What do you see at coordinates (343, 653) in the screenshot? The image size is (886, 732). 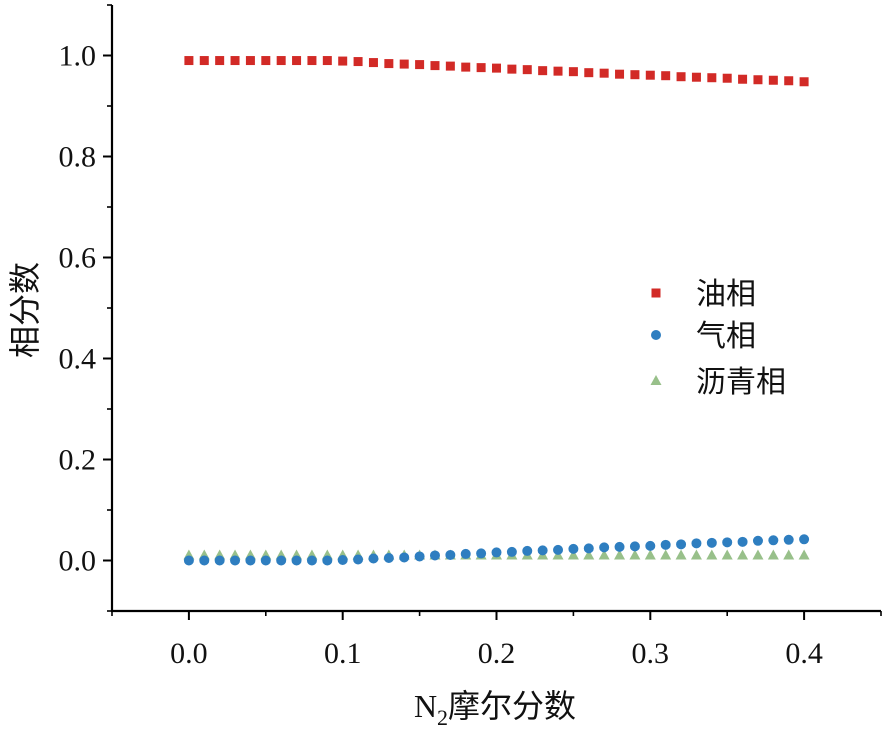 I see `x-tick-label: 0.1` at bounding box center [343, 653].